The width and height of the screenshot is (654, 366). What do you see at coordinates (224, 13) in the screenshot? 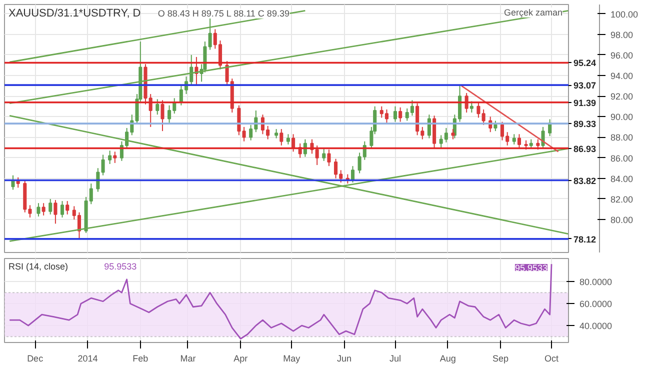
I see `annotation: O 88.43 H 89.75 L 88.11 C 89.39` at bounding box center [224, 13].